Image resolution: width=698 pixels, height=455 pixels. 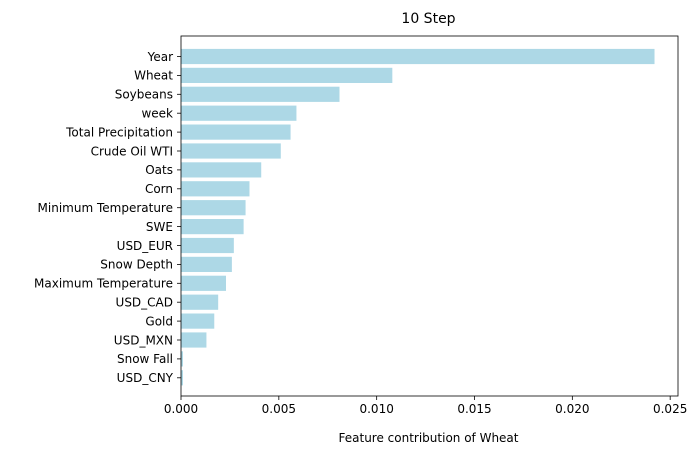 I want to click on bar-usd-mxn, so click(x=194, y=340).